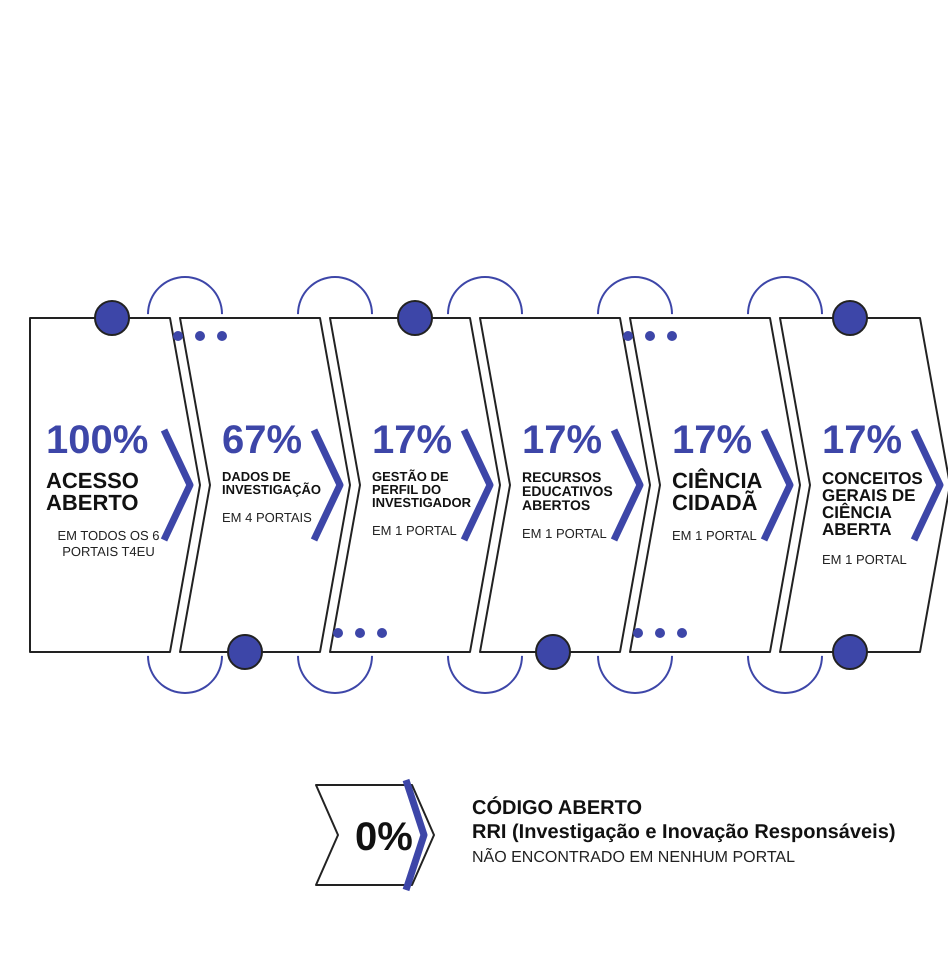  What do you see at coordinates (684, 820) in the screenshot?
I see `category-label: CÓDIGO ABERTO RRI (Investigação e Inovação Responsáveis)` at bounding box center [684, 820].